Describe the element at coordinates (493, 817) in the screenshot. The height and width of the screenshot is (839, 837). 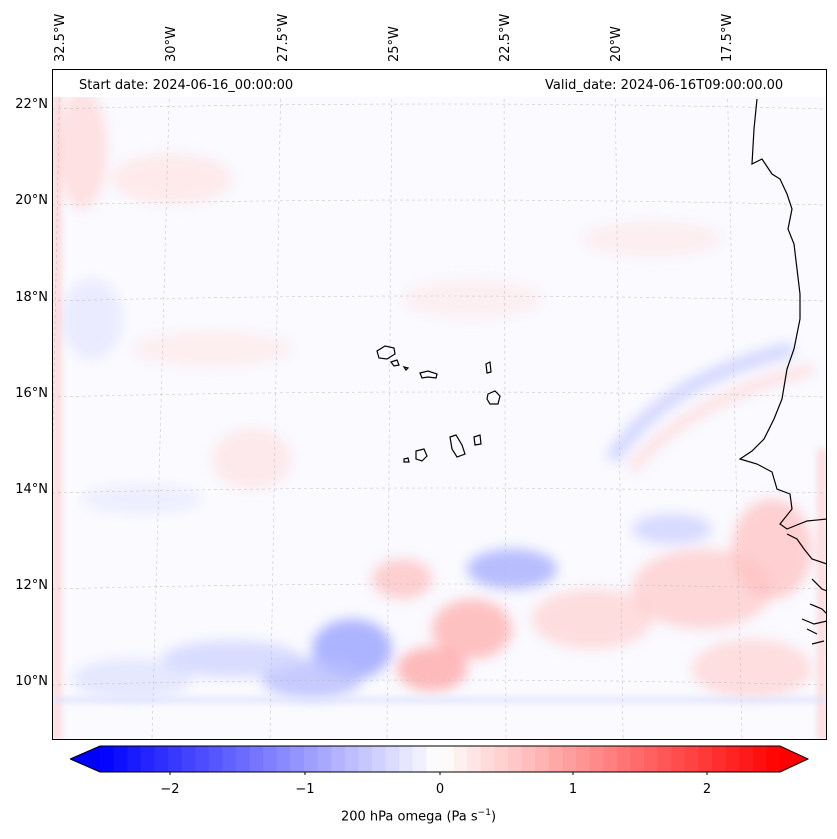
I see `colorbar-title-end: )` at that location.